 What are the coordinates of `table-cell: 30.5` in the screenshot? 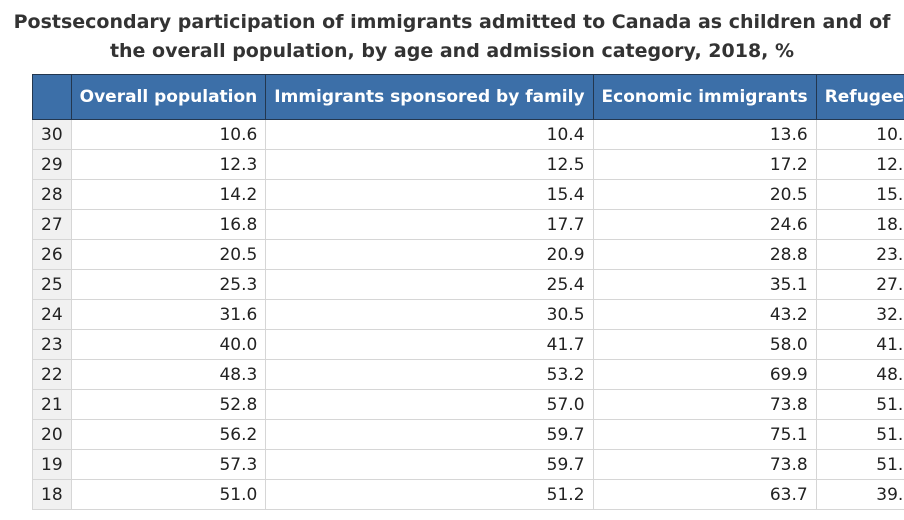 It's located at (429, 314).